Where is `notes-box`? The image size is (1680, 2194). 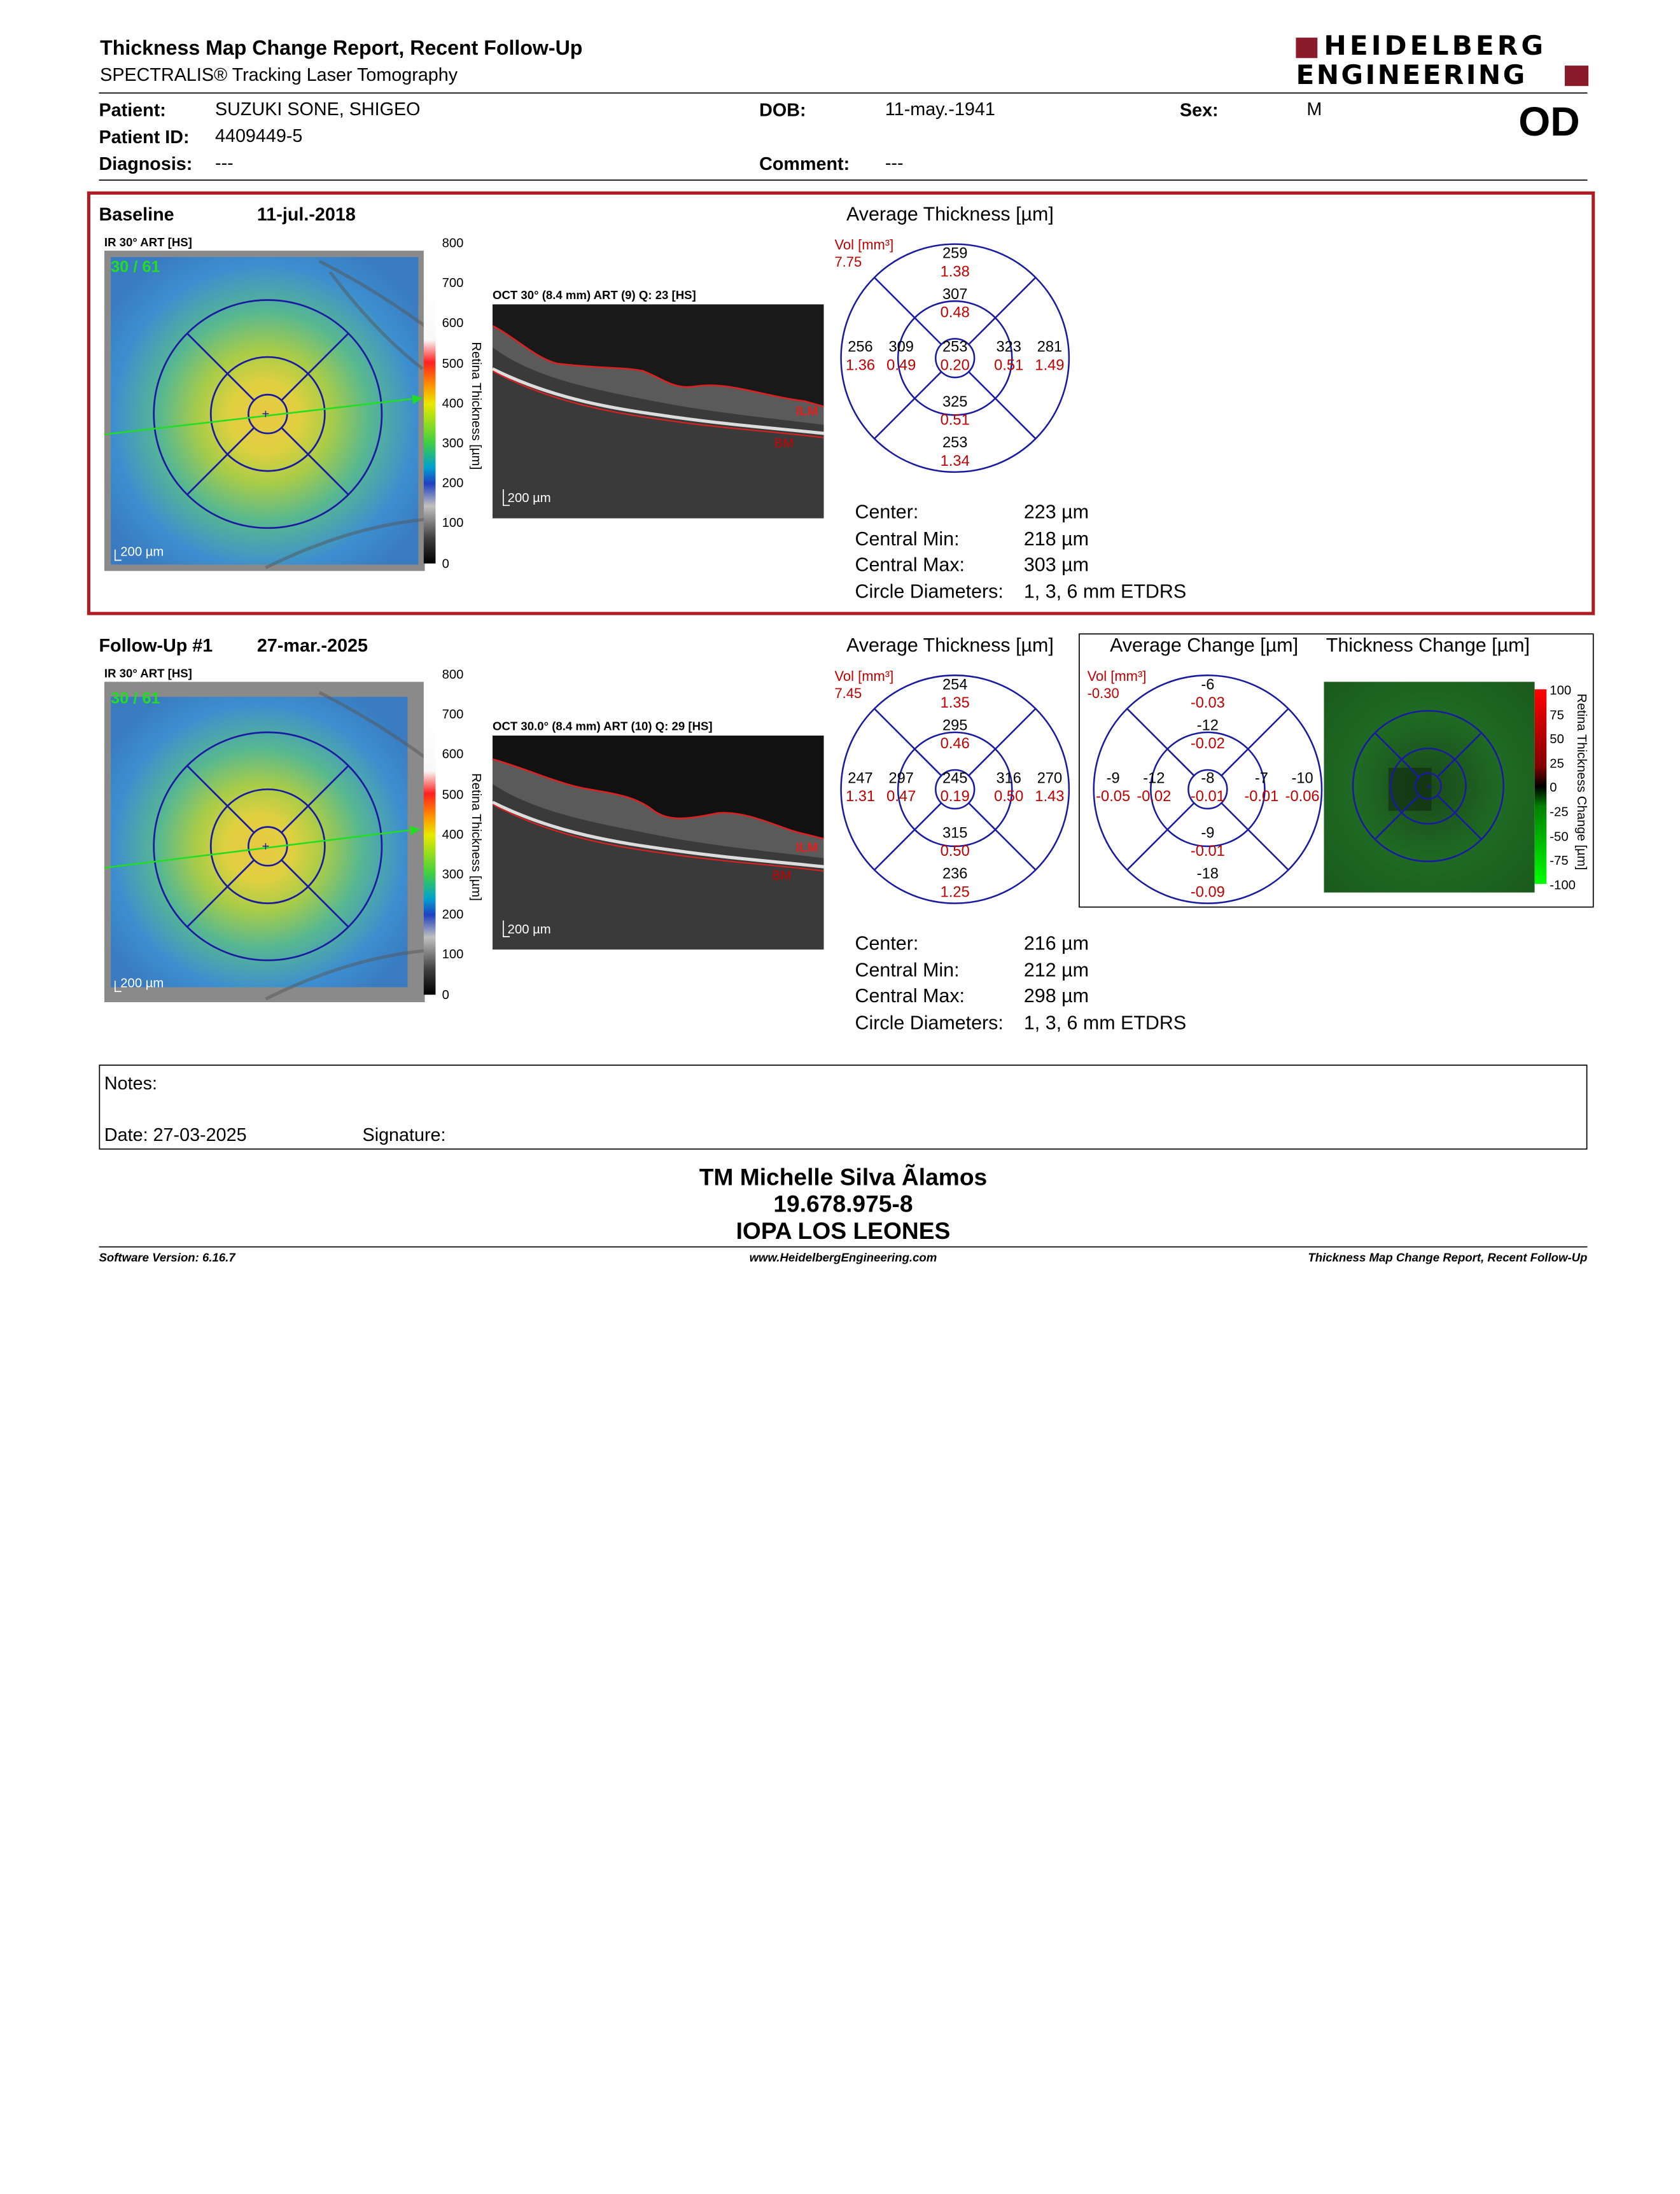 notes-box is located at coordinates (843, 1107).